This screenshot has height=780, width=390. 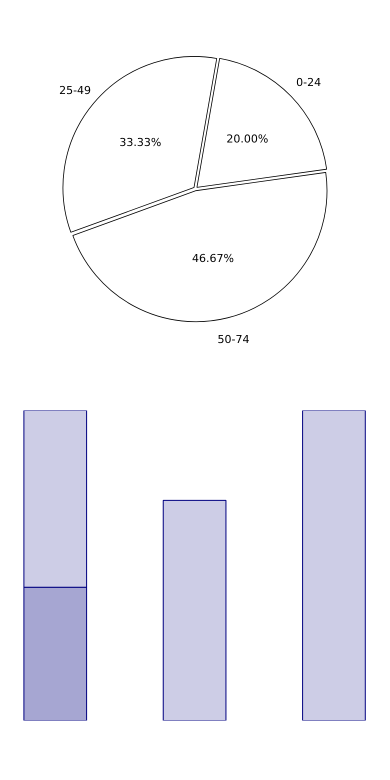 I want to click on data-label: 20.00%, so click(x=247, y=139).